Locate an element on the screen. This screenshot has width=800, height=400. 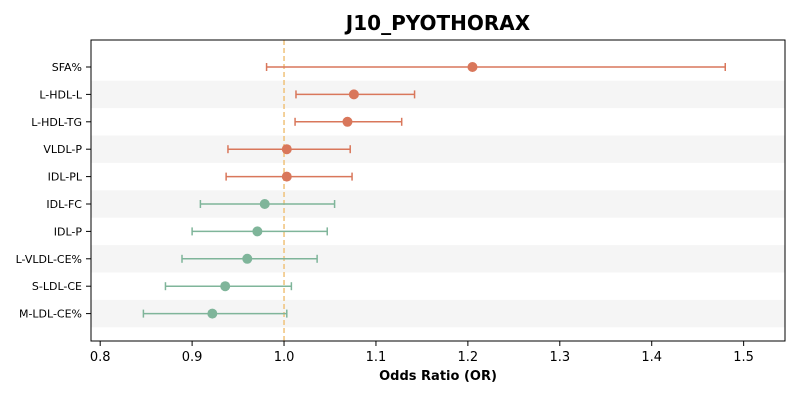
y-tick-label: L-VLDL-CE% is located at coordinates (49, 259).